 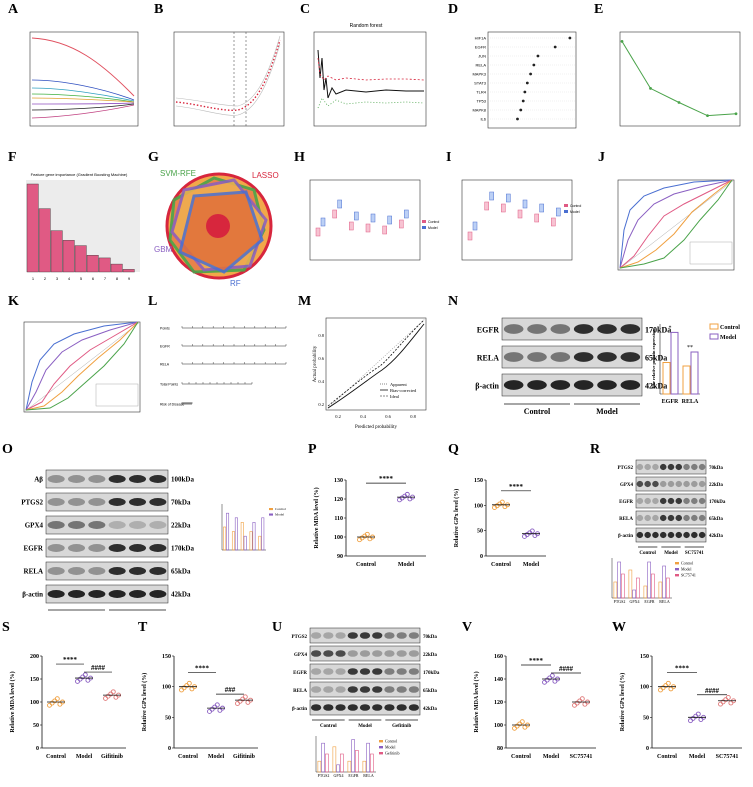 What do you see at coordinates (572, 329) in the screenshot?
I see `blot-strip` at bounding box center [572, 329].